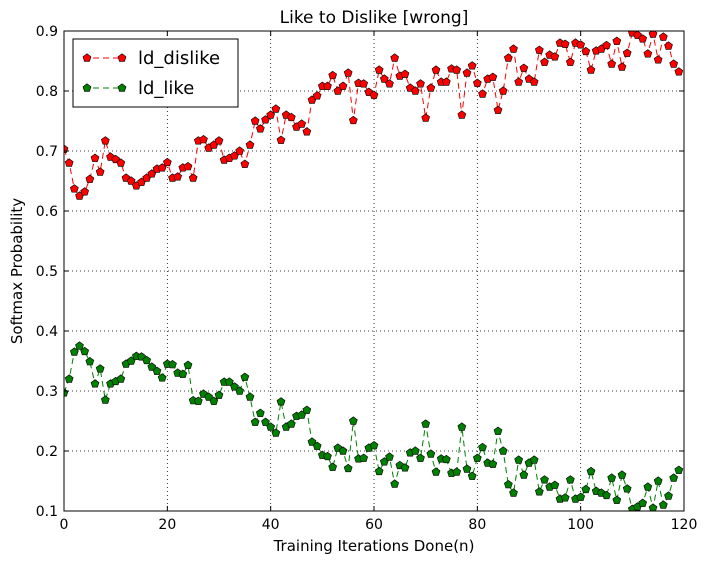  What do you see at coordinates (47, 32) in the screenshot?
I see `y-tick-label: 0.9` at bounding box center [47, 32].